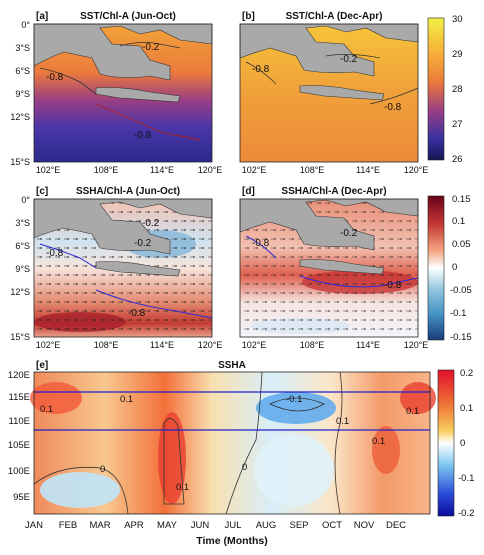  What do you see at coordinates (457, 89) in the screenshot?
I see `sst-colorbar-tick: 28` at bounding box center [457, 89].